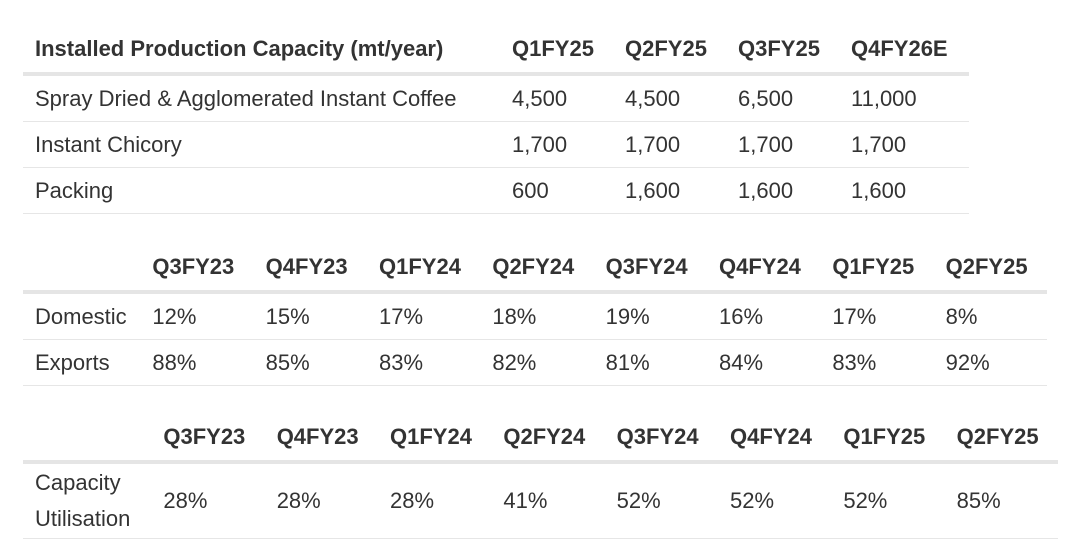  What do you see at coordinates (782, 51) in the screenshot?
I see `column-header: Q3FY25` at bounding box center [782, 51].